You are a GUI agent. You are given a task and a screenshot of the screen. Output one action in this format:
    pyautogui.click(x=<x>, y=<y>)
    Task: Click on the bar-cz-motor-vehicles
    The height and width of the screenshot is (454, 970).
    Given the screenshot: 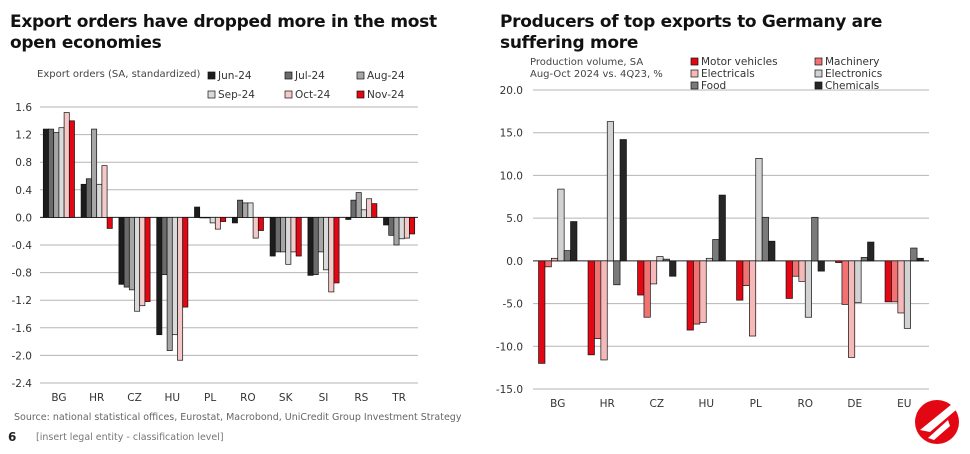 What is the action you would take?
    pyautogui.click(x=641, y=278)
    